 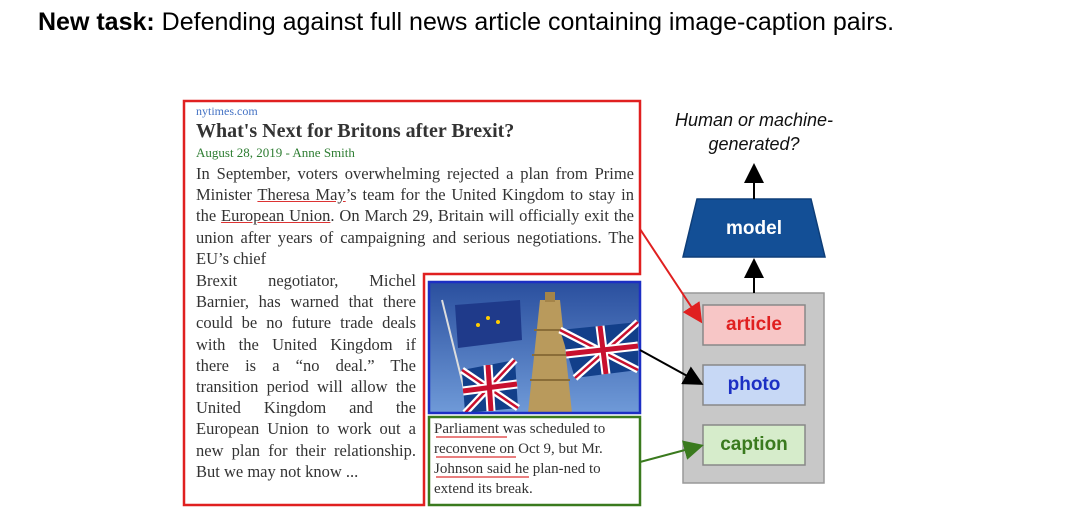 What do you see at coordinates (671, 276) in the screenshot?
I see `article-arrow` at bounding box center [671, 276].